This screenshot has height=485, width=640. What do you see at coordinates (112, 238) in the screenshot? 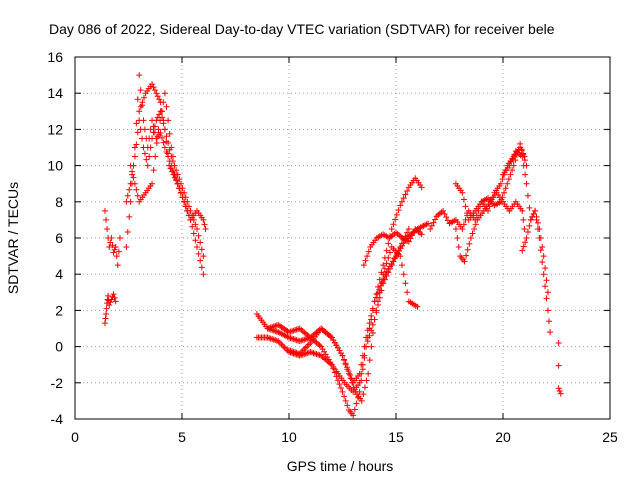
I see `series-early-a` at bounding box center [112, 238].